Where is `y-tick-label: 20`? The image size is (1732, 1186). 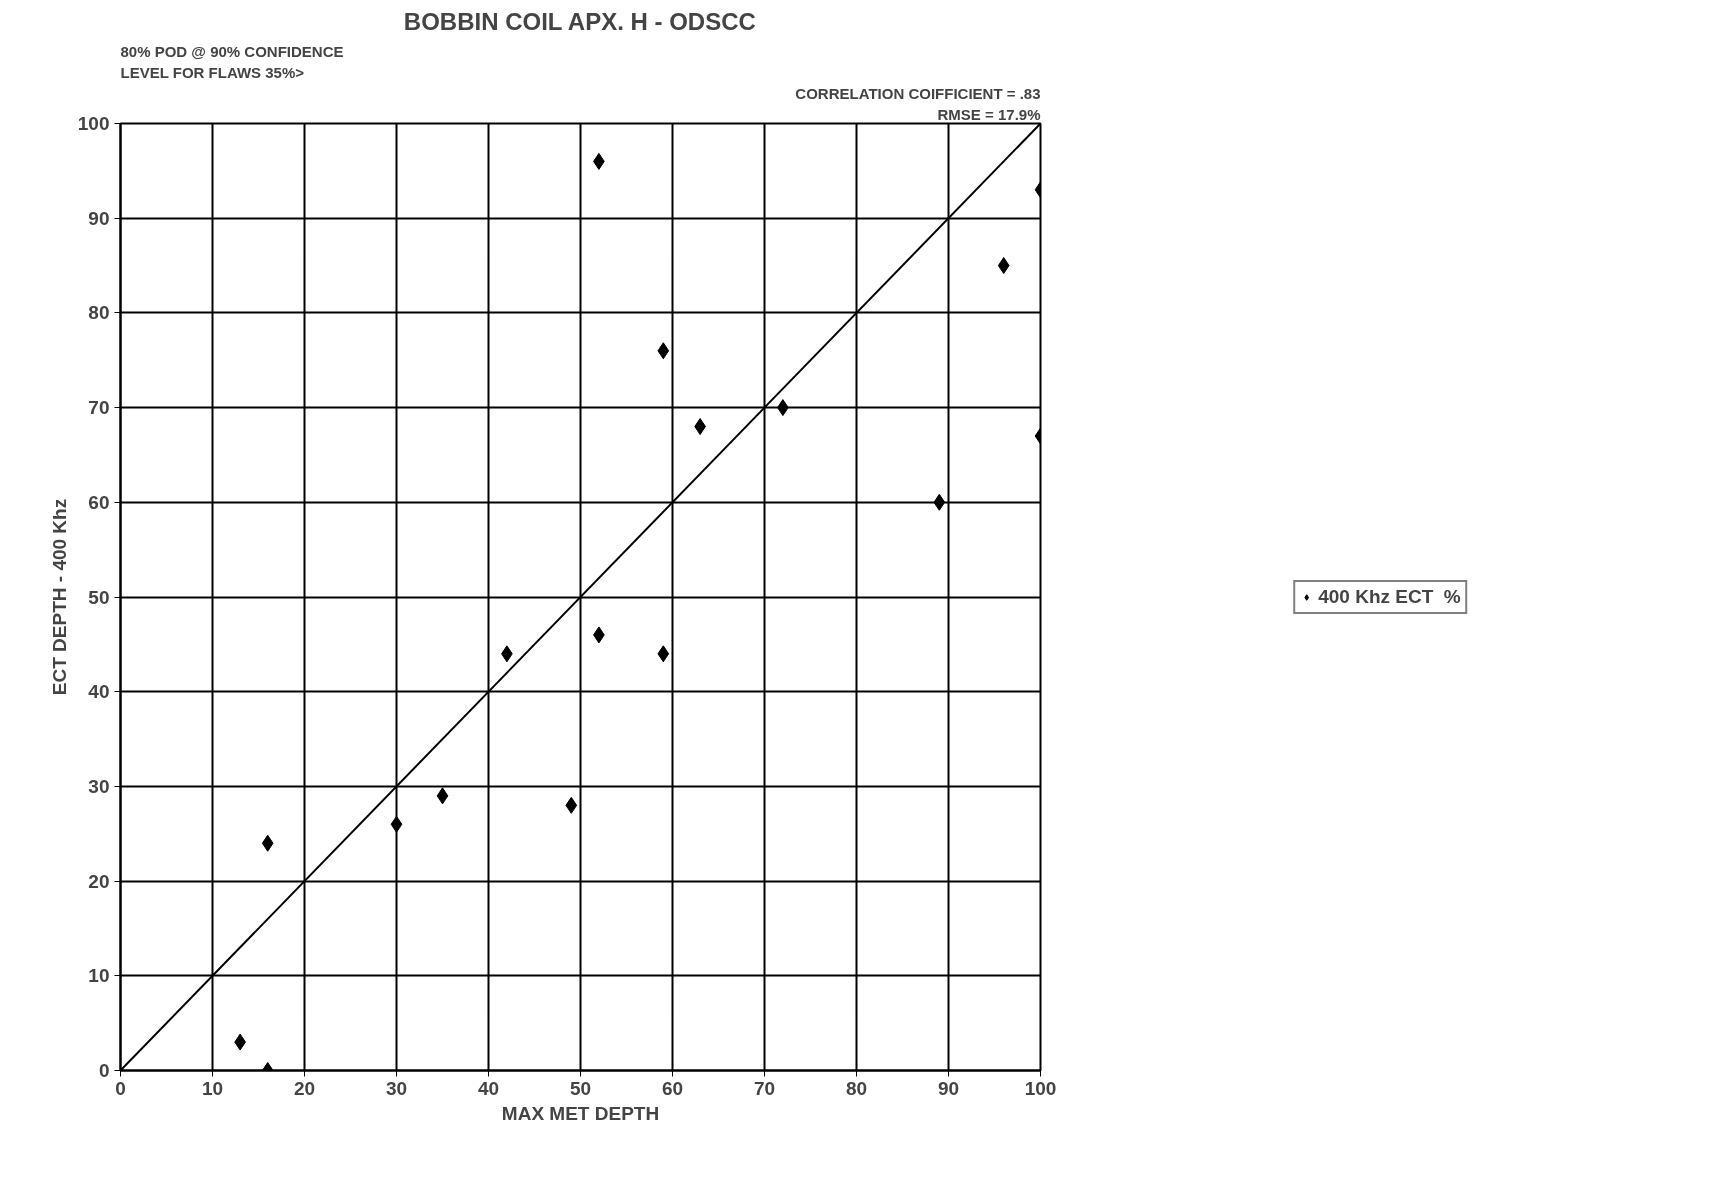
y-tick-label: 20 is located at coordinates (99, 881).